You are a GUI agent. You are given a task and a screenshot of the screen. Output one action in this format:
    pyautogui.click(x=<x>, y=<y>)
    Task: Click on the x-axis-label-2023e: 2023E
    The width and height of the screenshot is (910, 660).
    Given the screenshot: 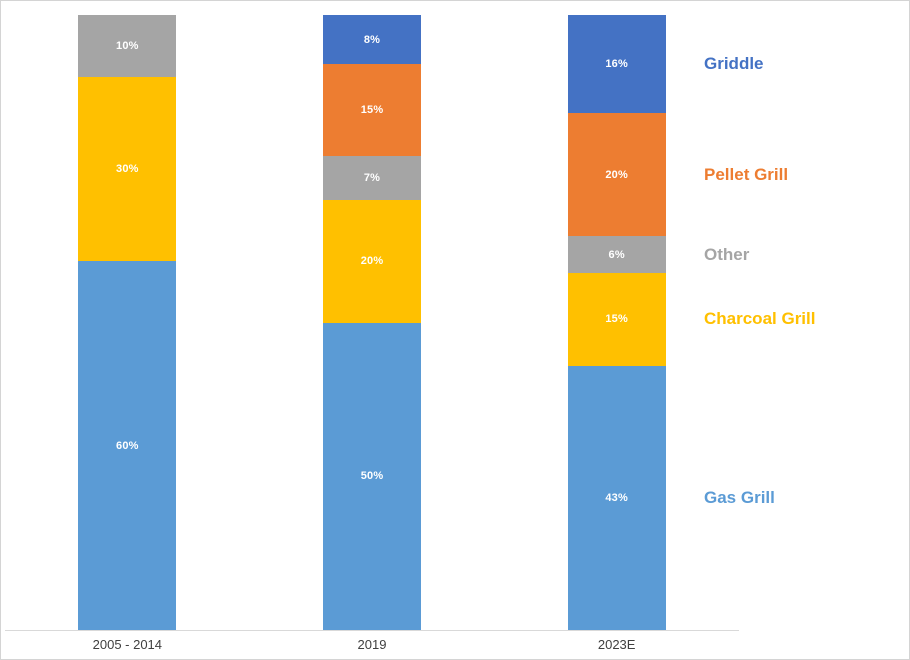 What is the action you would take?
    pyautogui.click(x=616, y=644)
    